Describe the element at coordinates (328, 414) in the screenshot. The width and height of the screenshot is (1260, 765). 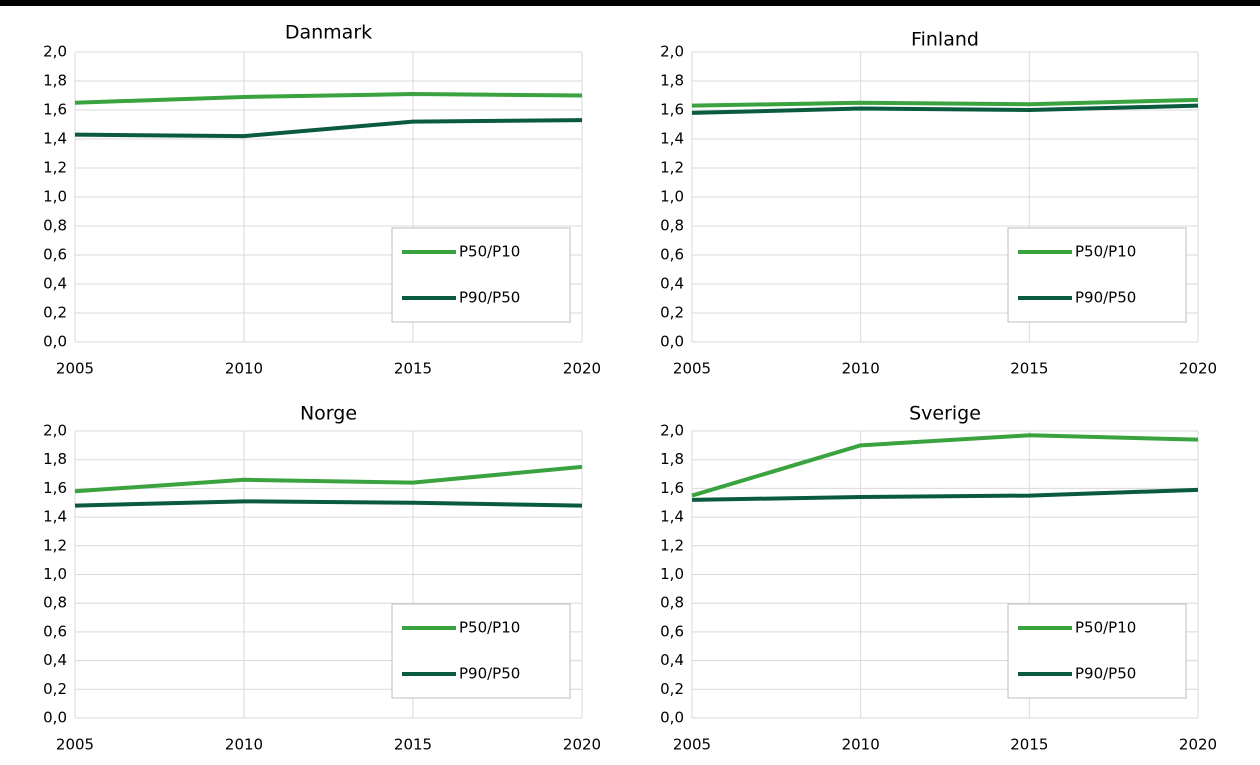
I see `chart-title: Norge` at that location.